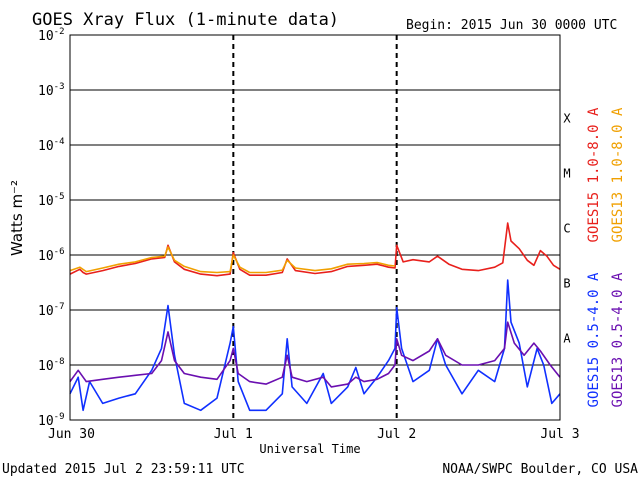 This screenshot has width=640, height=480. I want to click on y-tick-label: 10⁻⁵, so click(51, 200).